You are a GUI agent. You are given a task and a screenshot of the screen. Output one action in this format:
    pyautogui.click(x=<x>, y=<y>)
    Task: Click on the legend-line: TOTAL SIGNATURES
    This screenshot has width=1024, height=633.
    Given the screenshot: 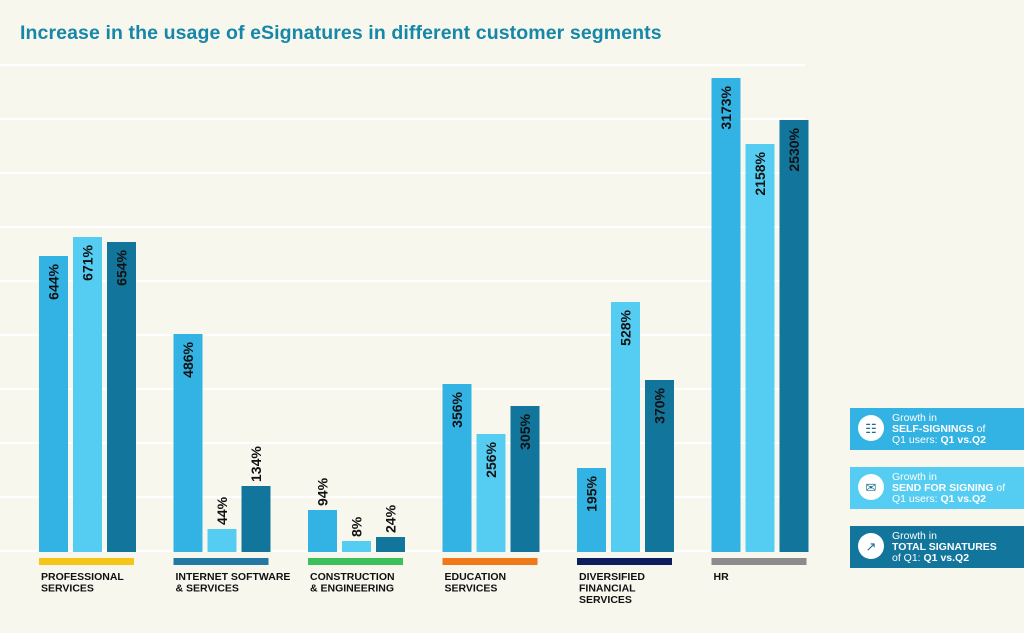 What is the action you would take?
    pyautogui.click(x=958, y=546)
    